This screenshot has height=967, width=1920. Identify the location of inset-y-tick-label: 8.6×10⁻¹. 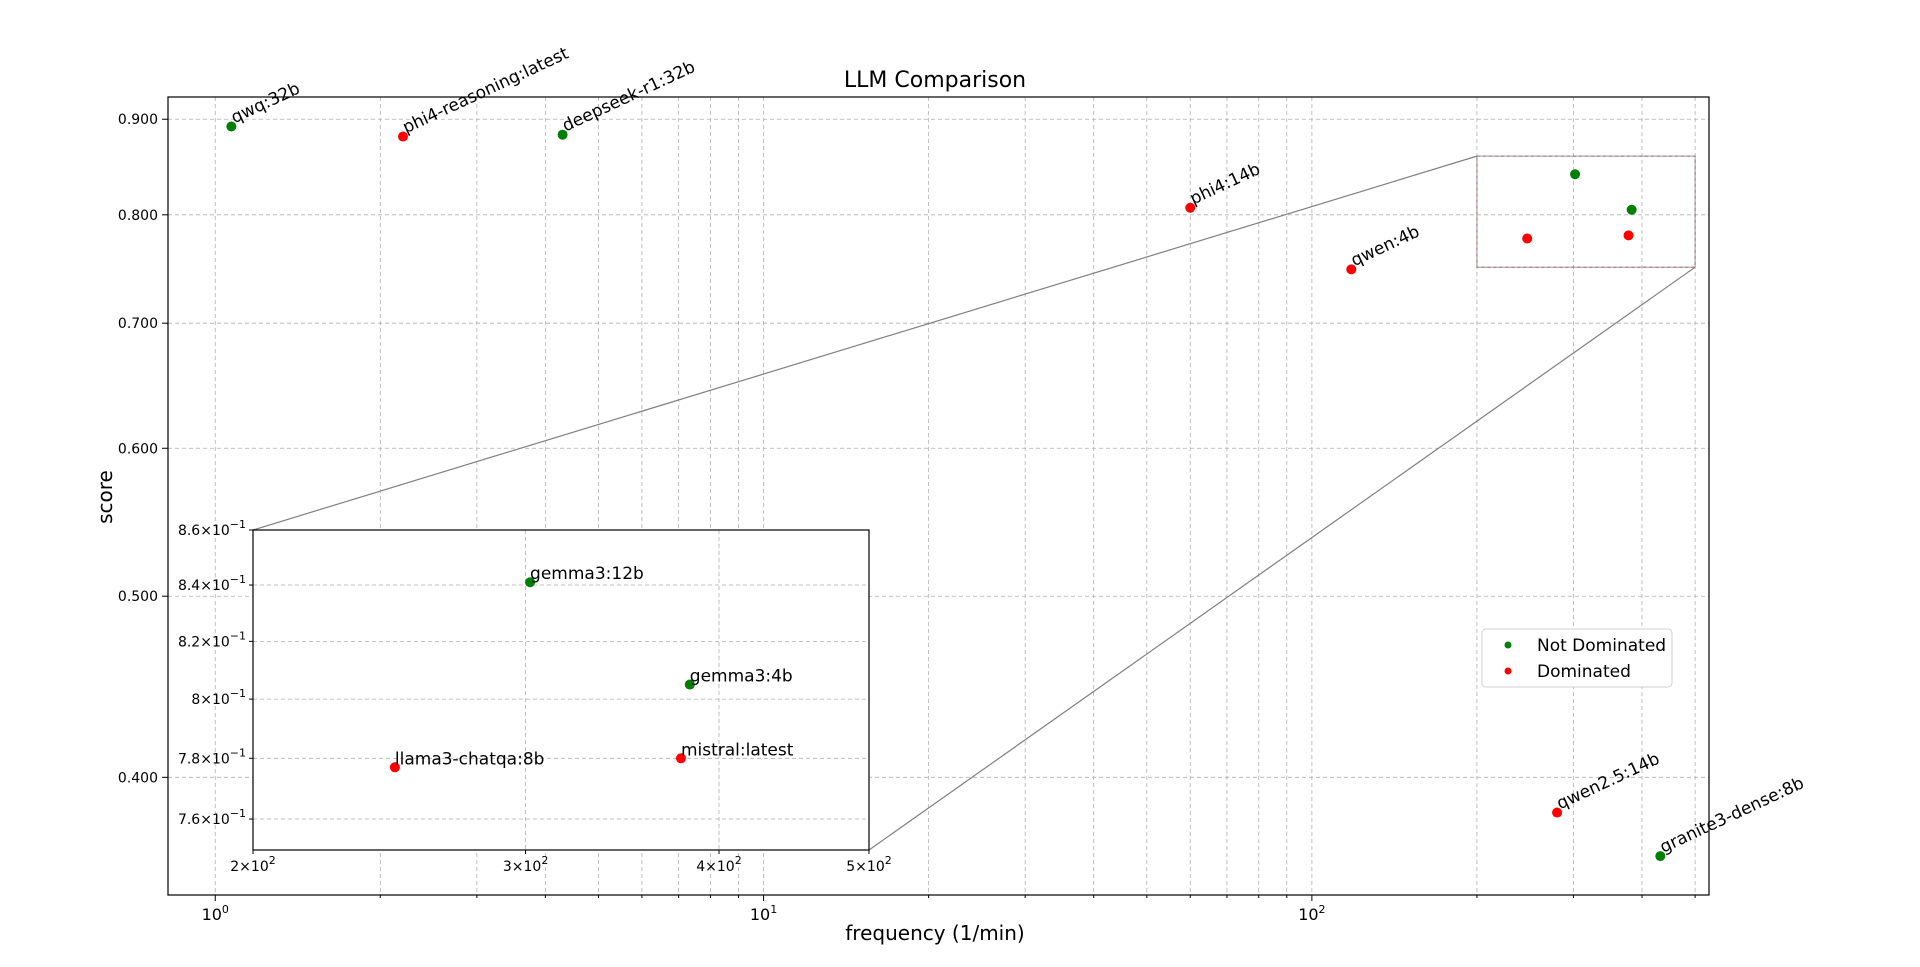
(212, 528).